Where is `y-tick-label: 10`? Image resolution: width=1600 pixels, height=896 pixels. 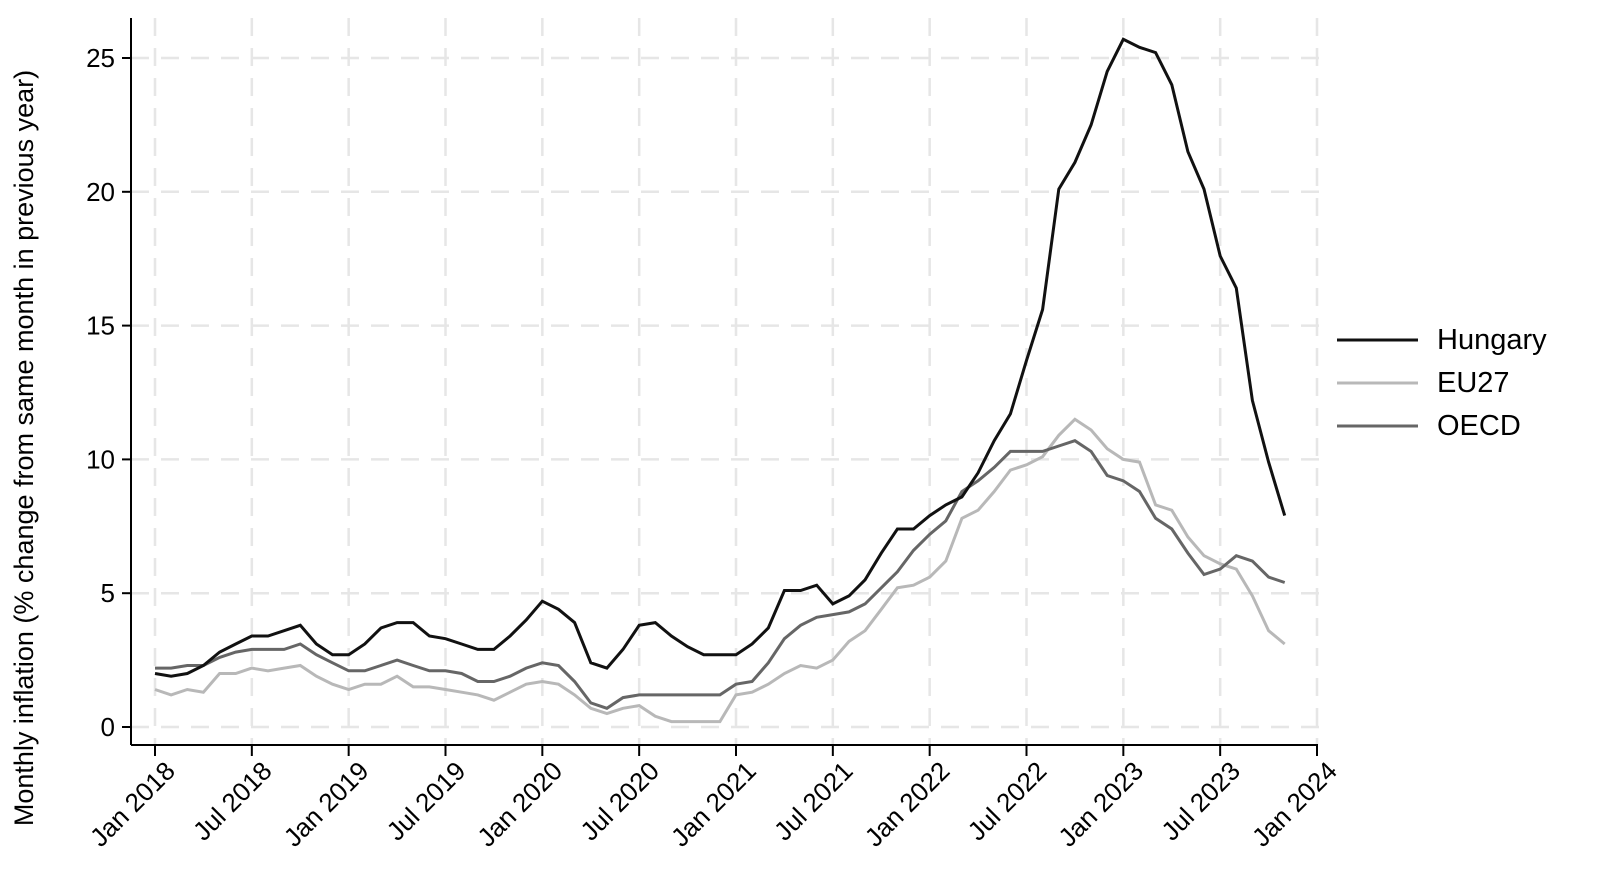
y-tick-label: 10 is located at coordinates (100, 459).